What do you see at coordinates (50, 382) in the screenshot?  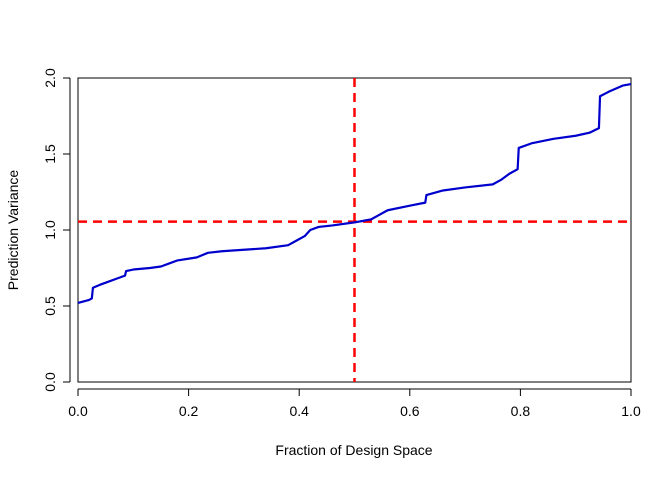 I see `y-tick-label: 0.0` at bounding box center [50, 382].